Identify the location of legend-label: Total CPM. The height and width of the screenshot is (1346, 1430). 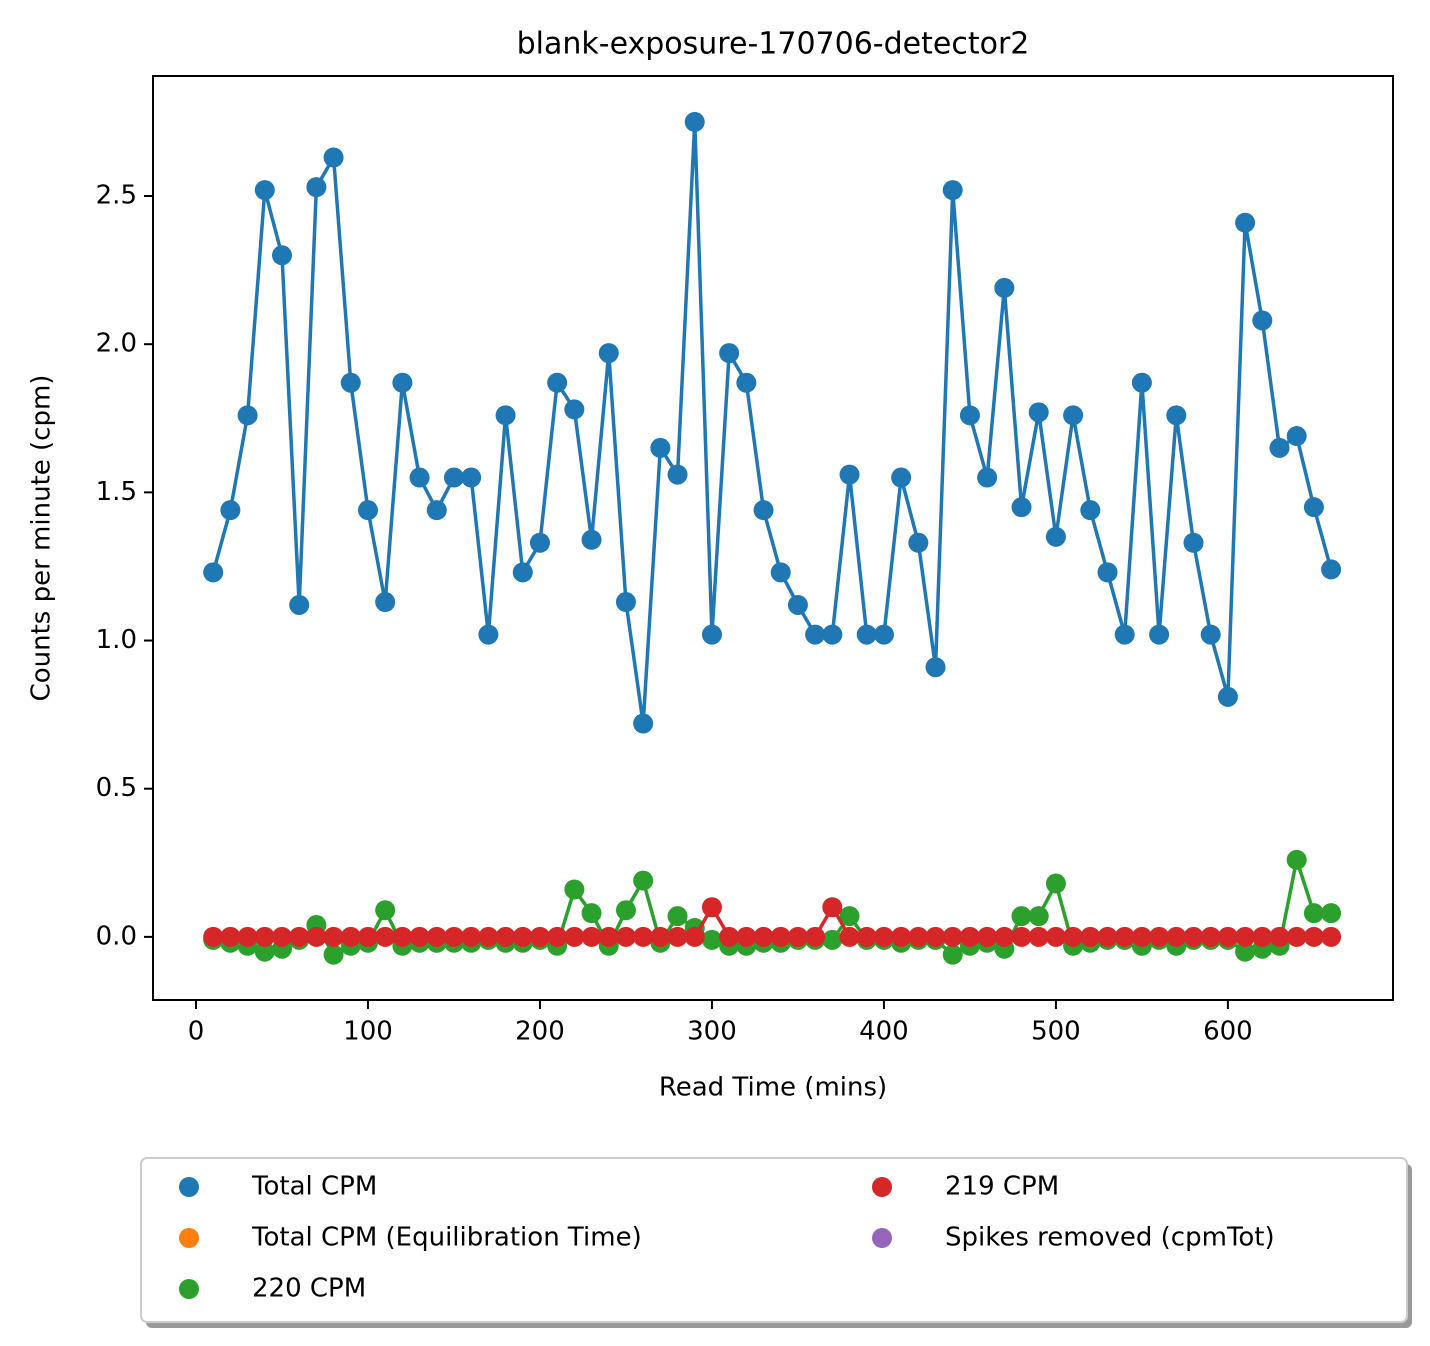
(314, 1187).